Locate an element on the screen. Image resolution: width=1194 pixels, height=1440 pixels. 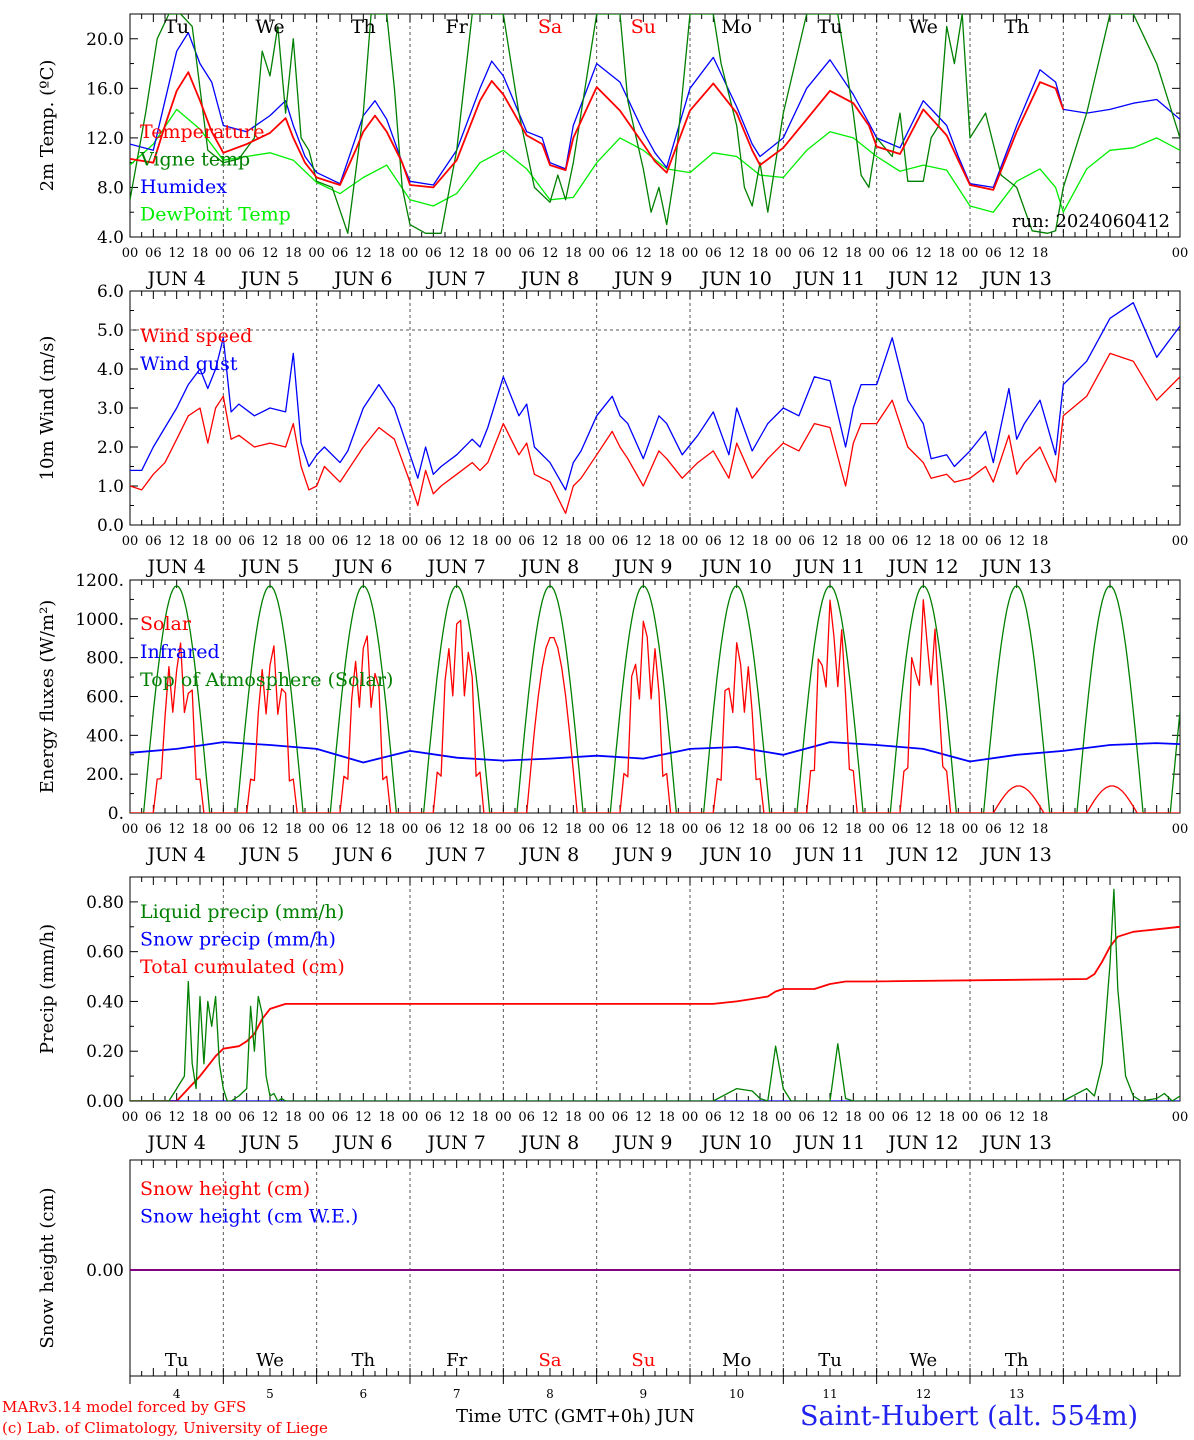
day-name-top: Sa is located at coordinates (550, 27).